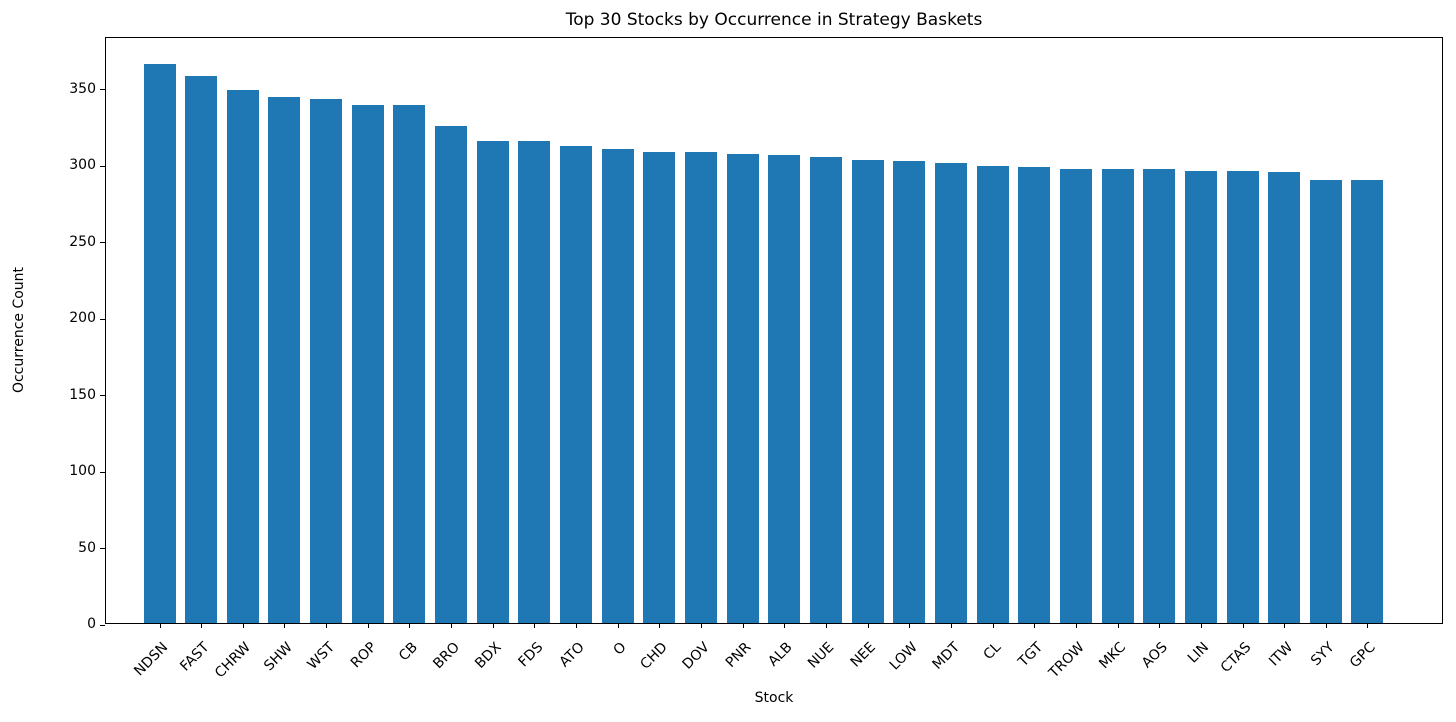 The image size is (1456, 722). Describe the element at coordinates (654, 656) in the screenshot. I see `x-tick-label-chd: CHD` at that location.